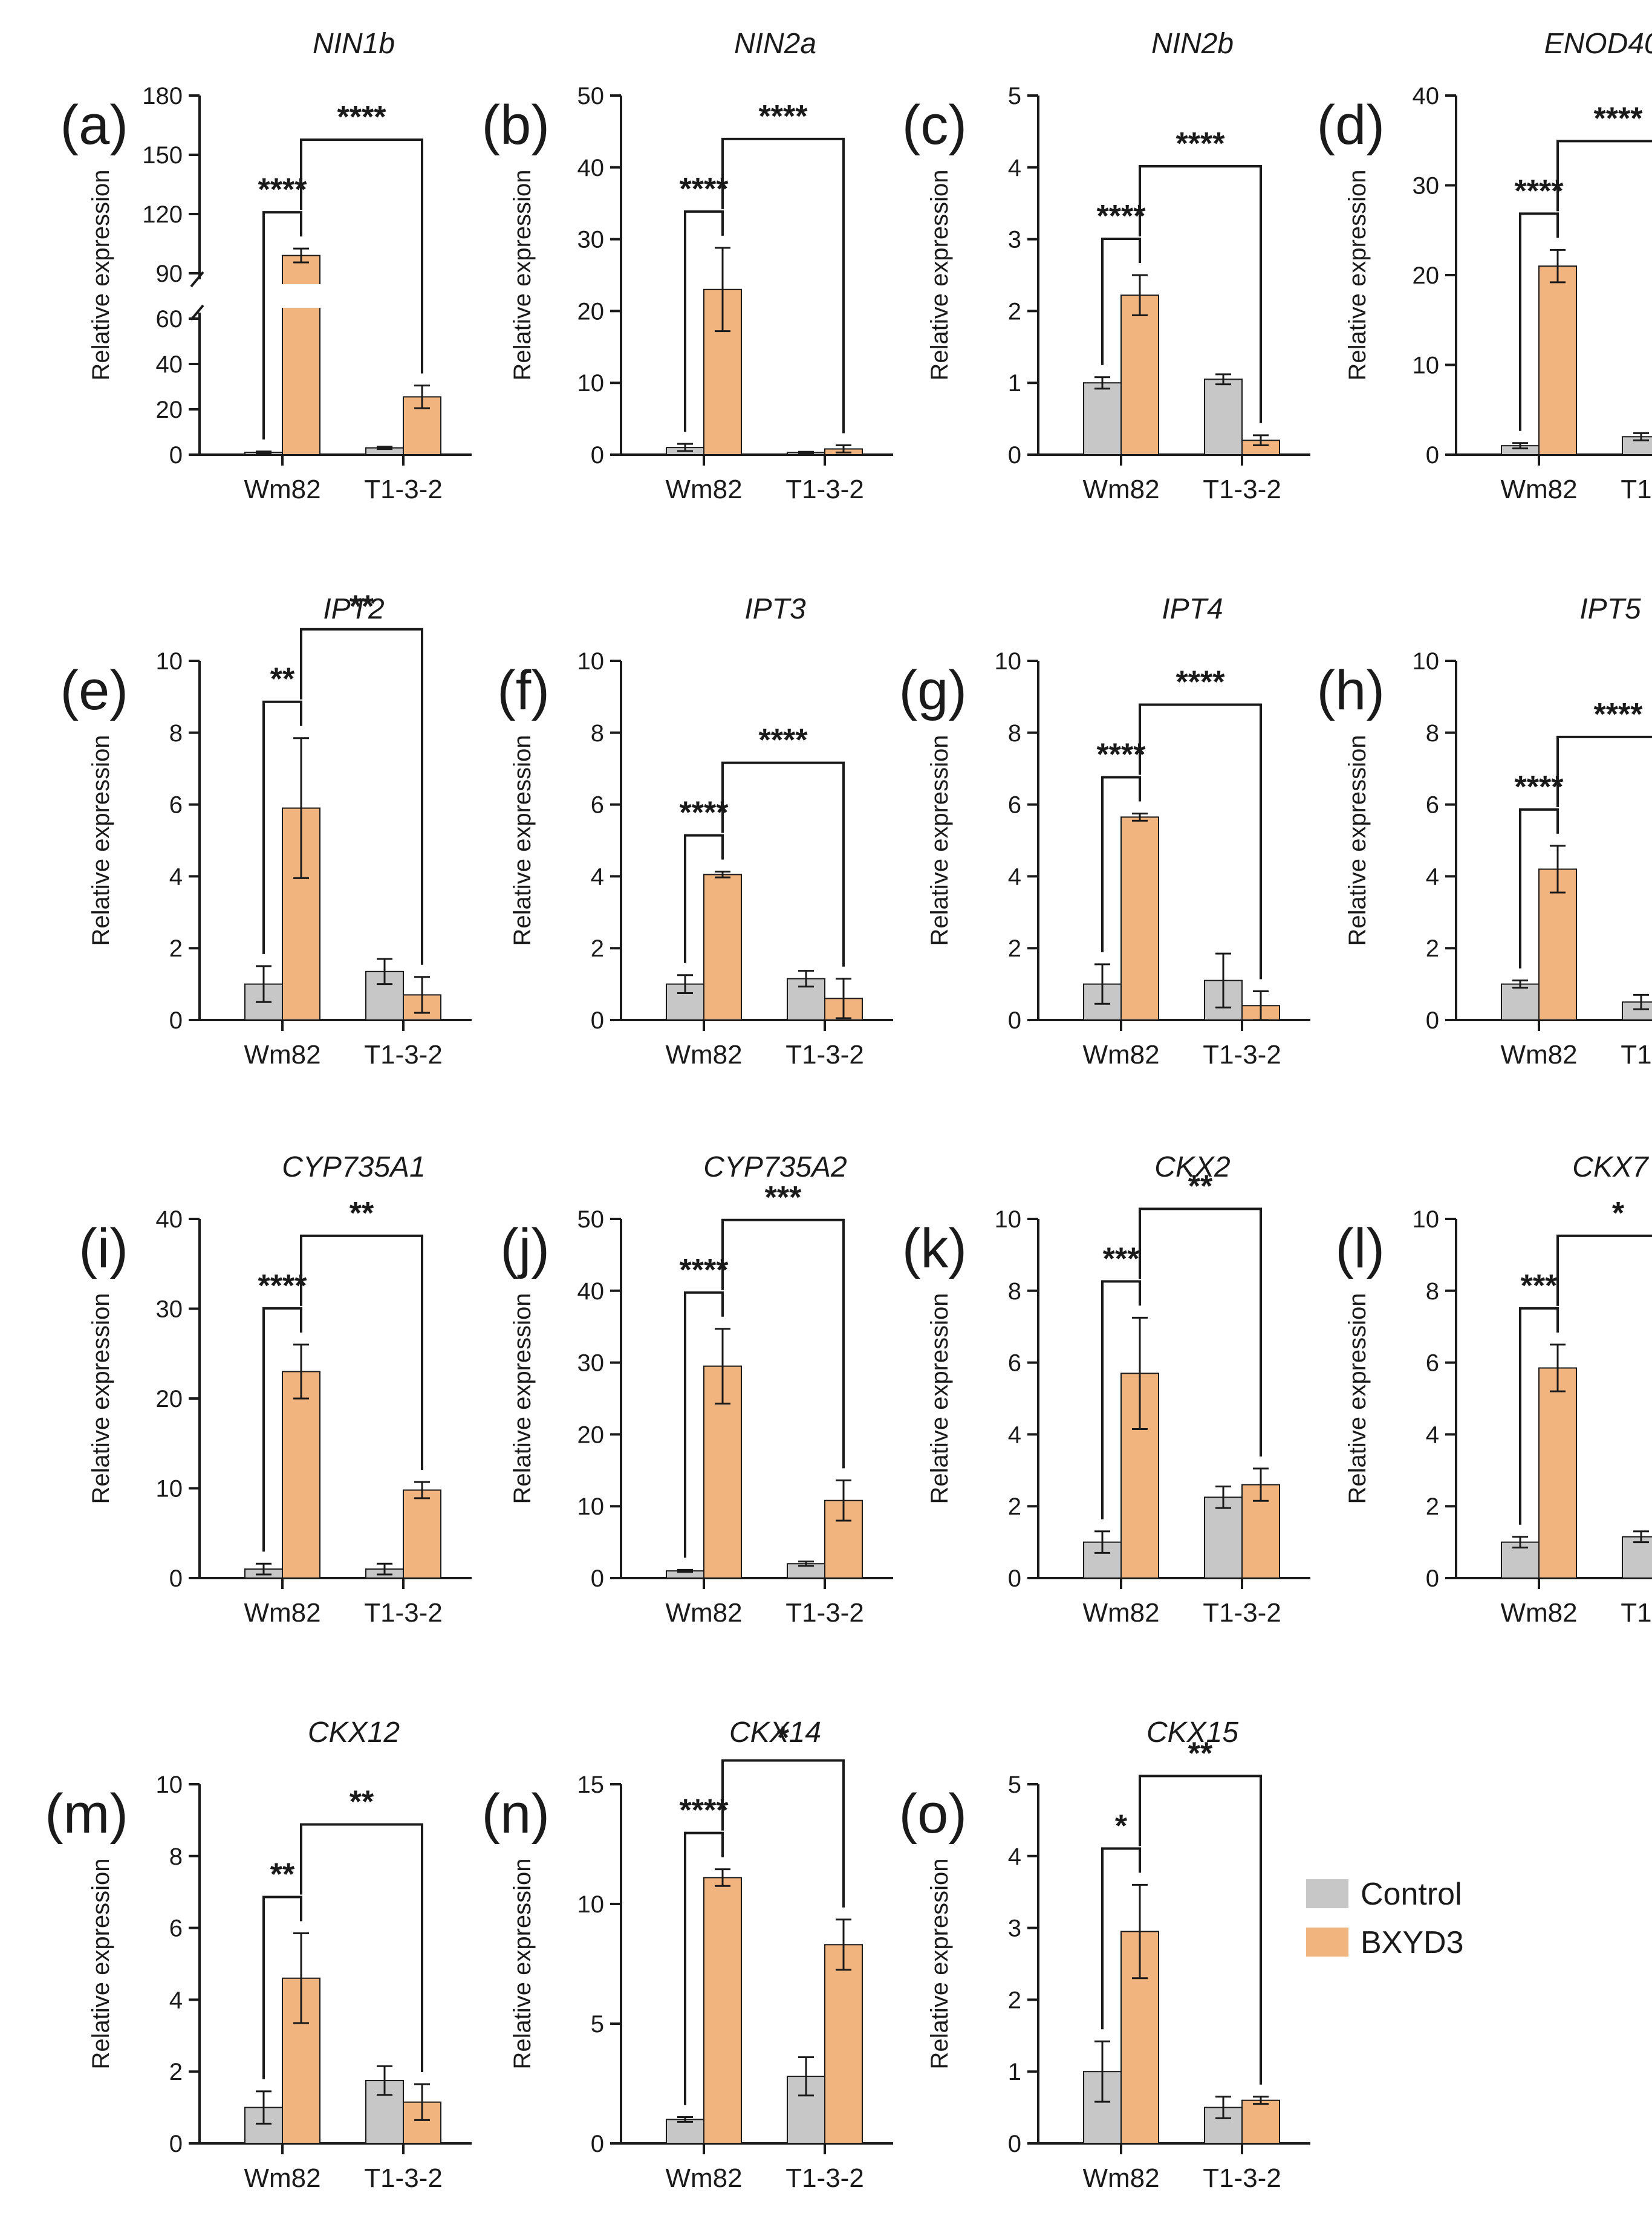 This screenshot has height=2222, width=1652. Describe the element at coordinates (1192, 609) in the screenshot. I see `panel-title: IPT4` at that location.